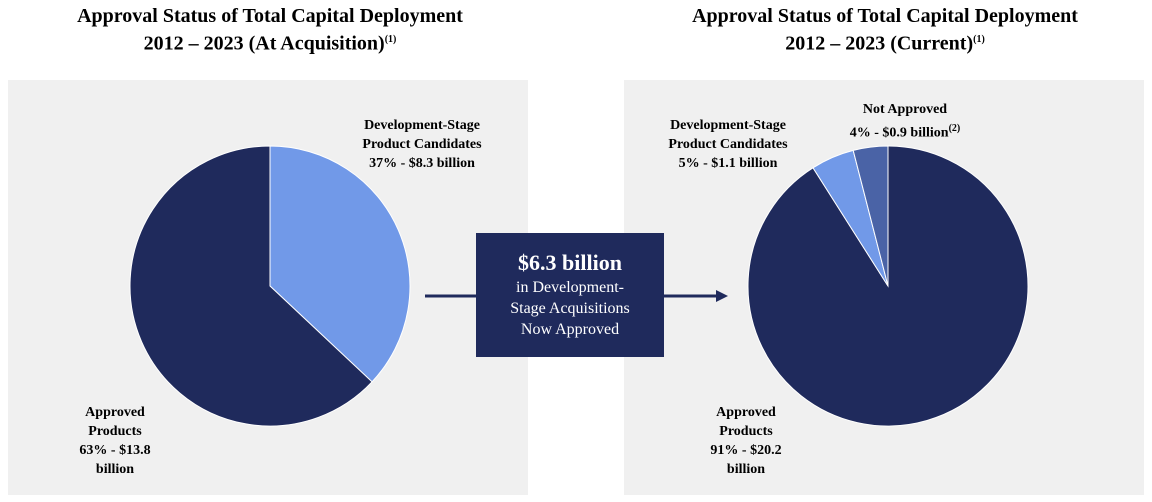 The height and width of the screenshot is (502, 1152). I want to click on value-label: 4% - $0.9 billion(2), so click(905, 131).